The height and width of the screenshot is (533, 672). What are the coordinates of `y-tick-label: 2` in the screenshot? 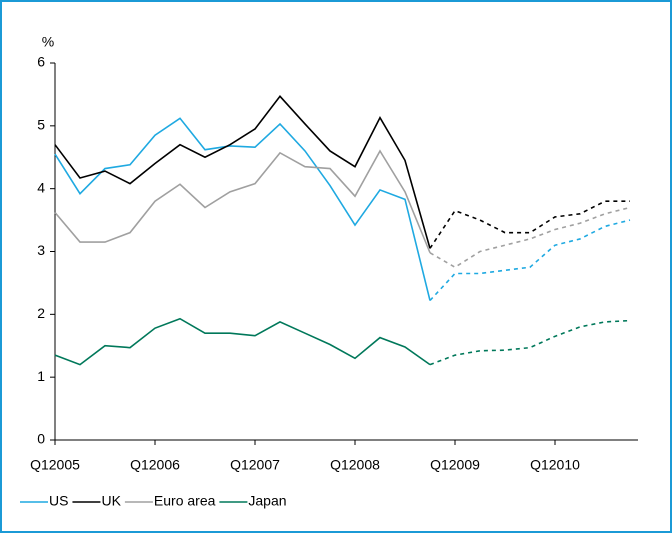 It's located at (41, 313).